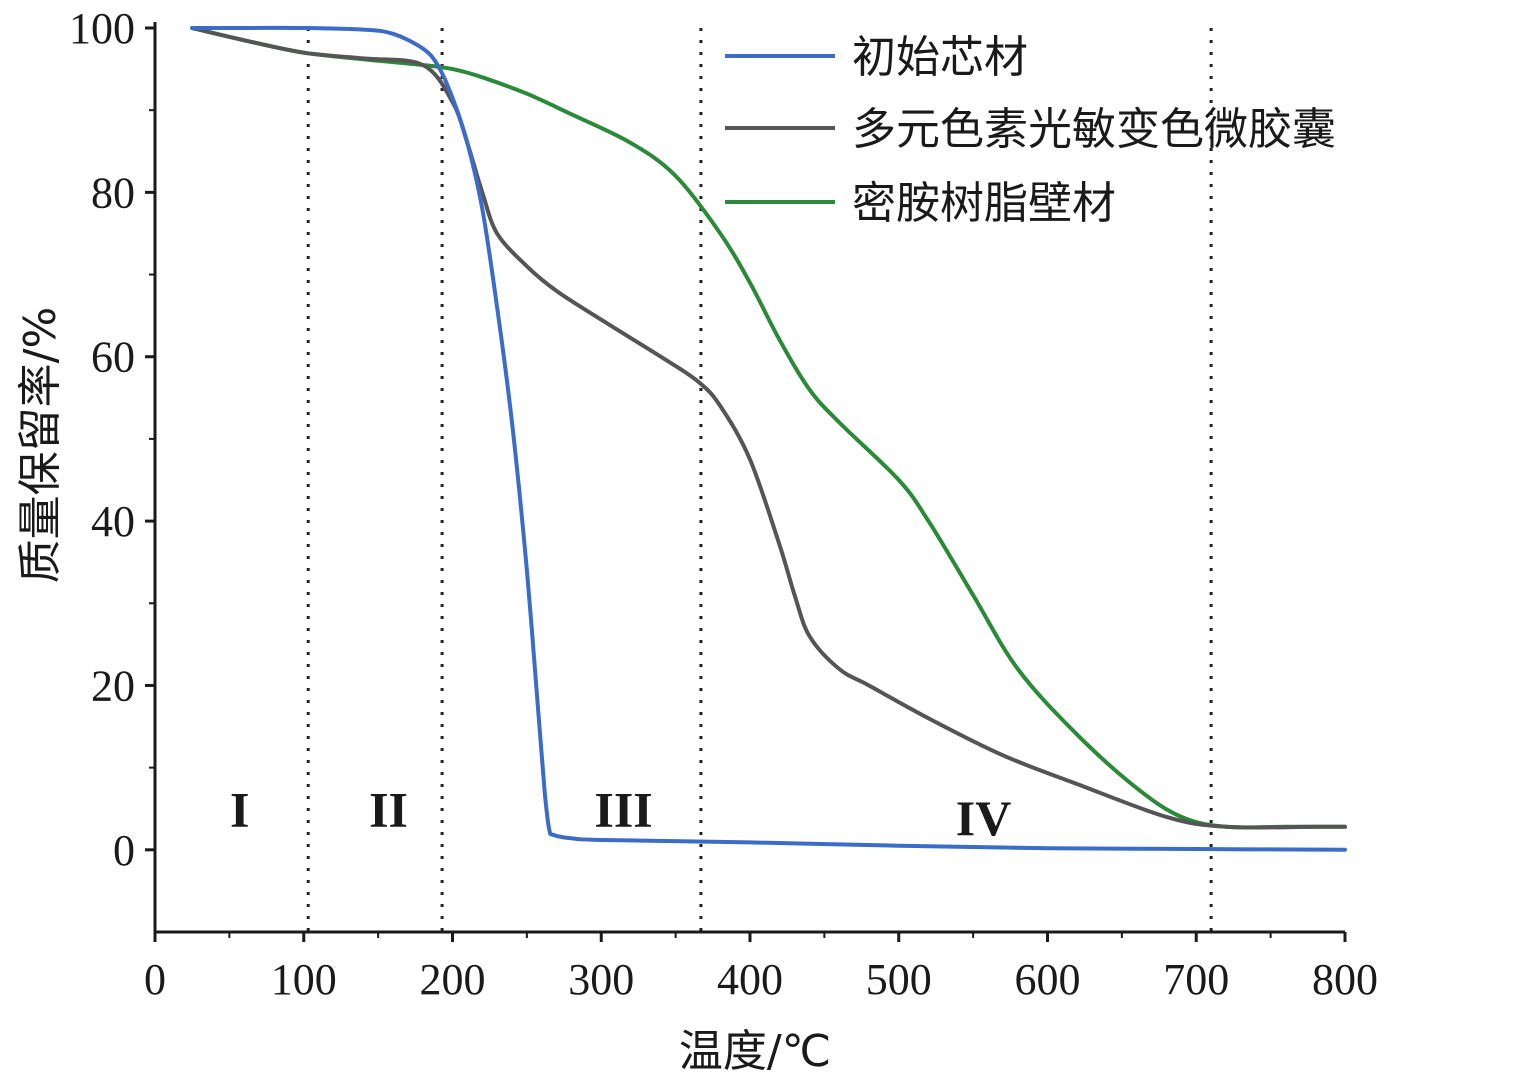 The image size is (1517, 1084). Describe the element at coordinates (984, 203) in the screenshot. I see `legend-entry: 密胺树脂壁材` at that location.